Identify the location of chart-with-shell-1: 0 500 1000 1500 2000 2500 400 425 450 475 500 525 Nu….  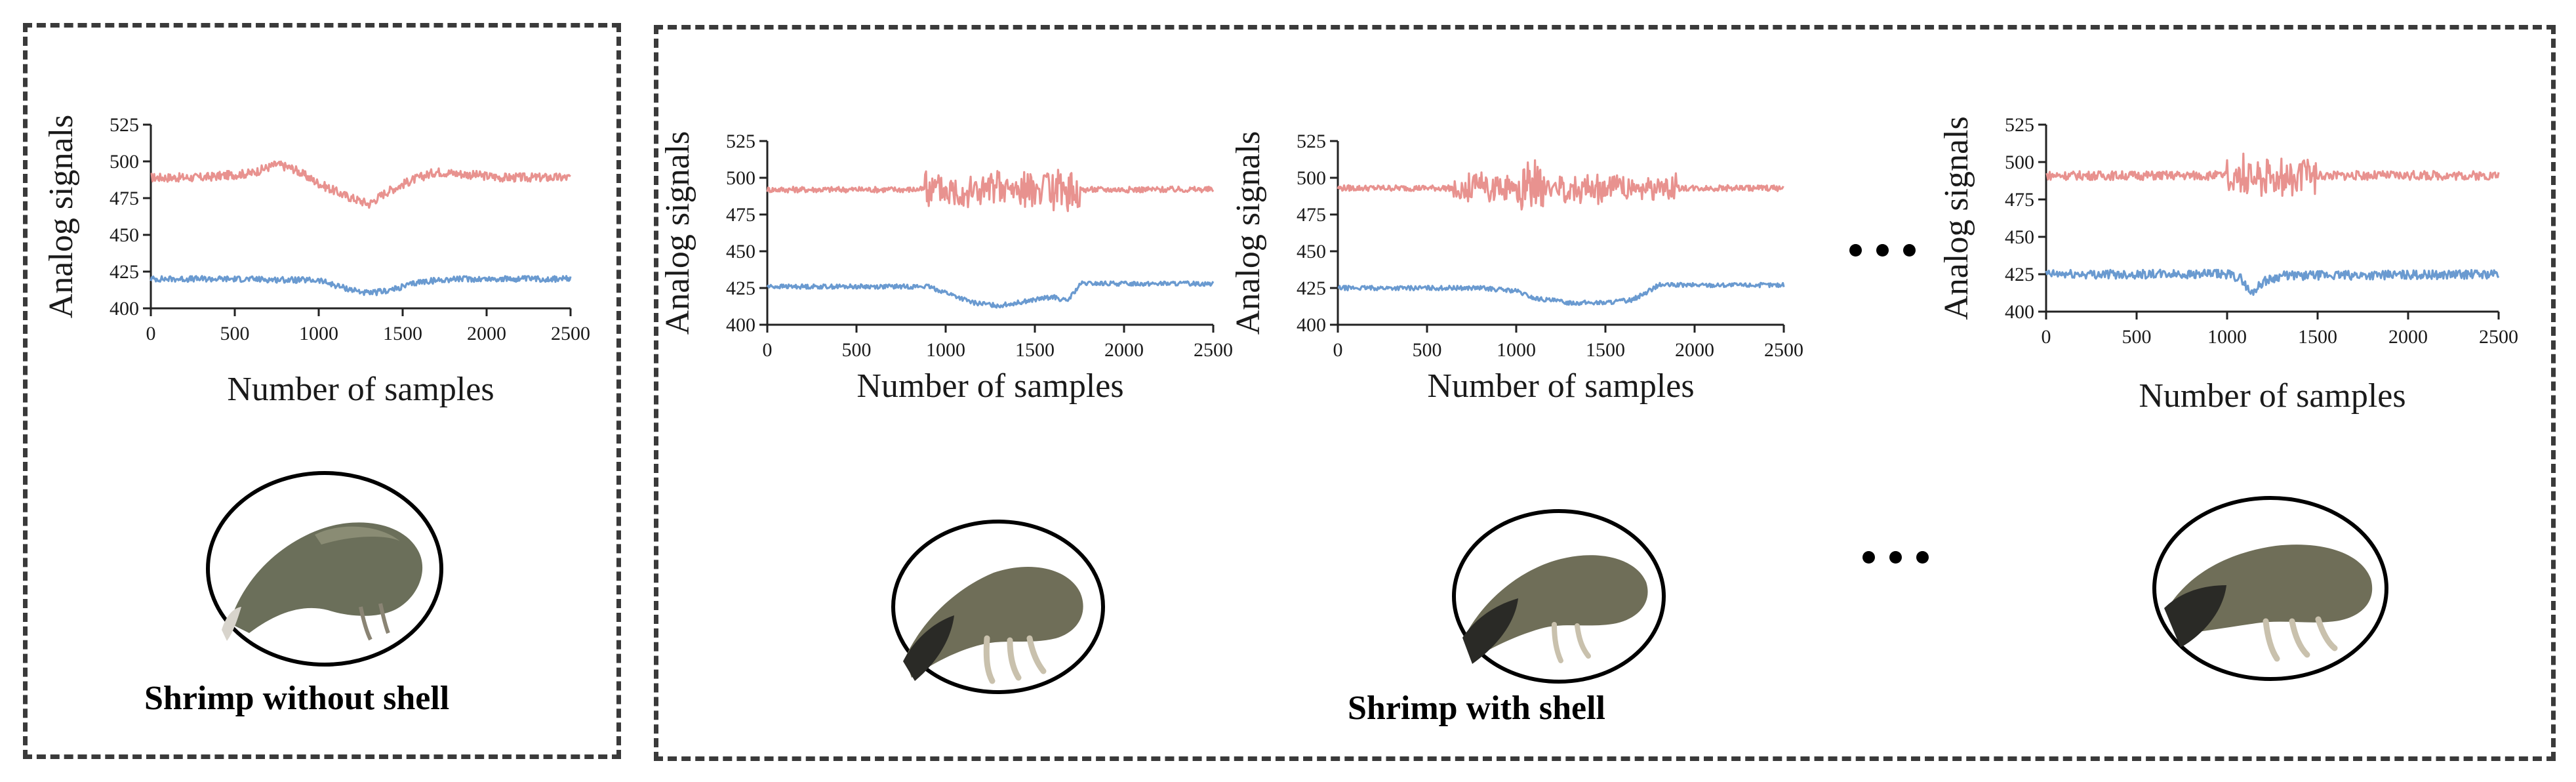
(944, 275).